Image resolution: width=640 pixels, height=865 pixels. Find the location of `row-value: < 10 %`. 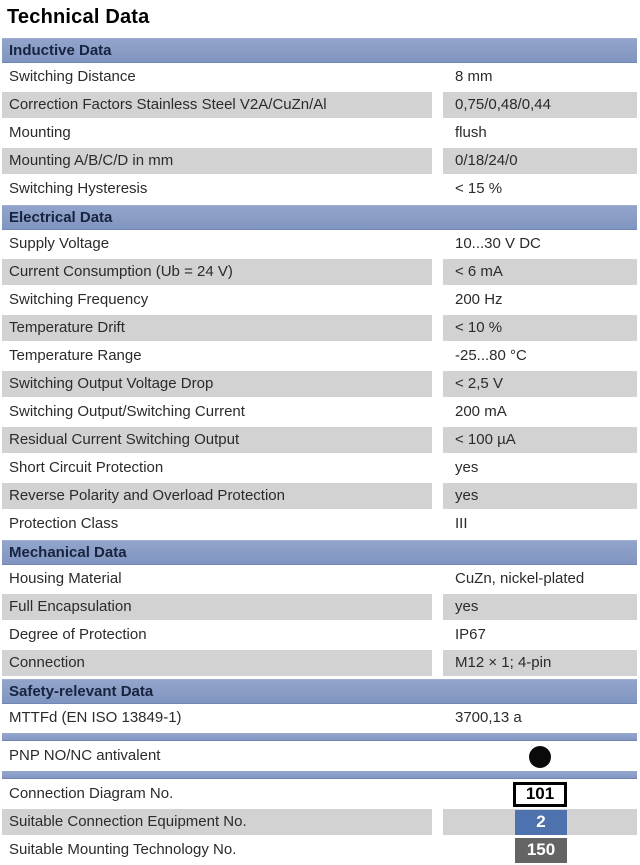

row-value: < 10 % is located at coordinates (540, 328).